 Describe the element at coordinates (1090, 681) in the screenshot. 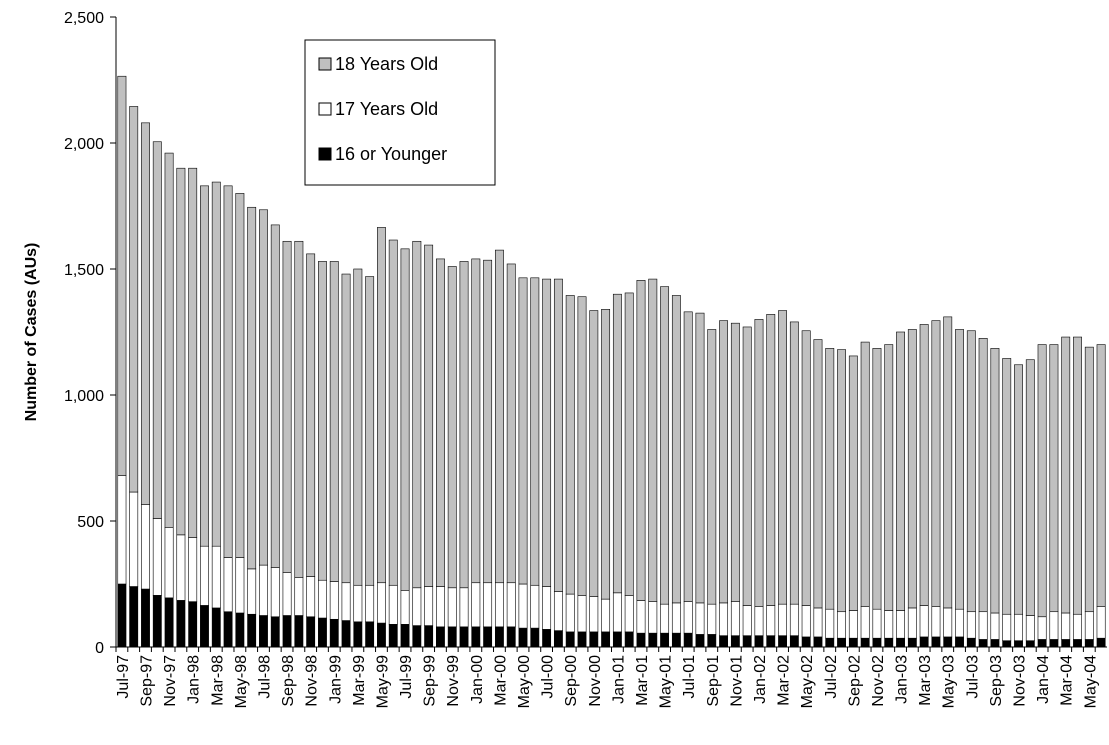

I see `x-tick-label: May-04` at that location.